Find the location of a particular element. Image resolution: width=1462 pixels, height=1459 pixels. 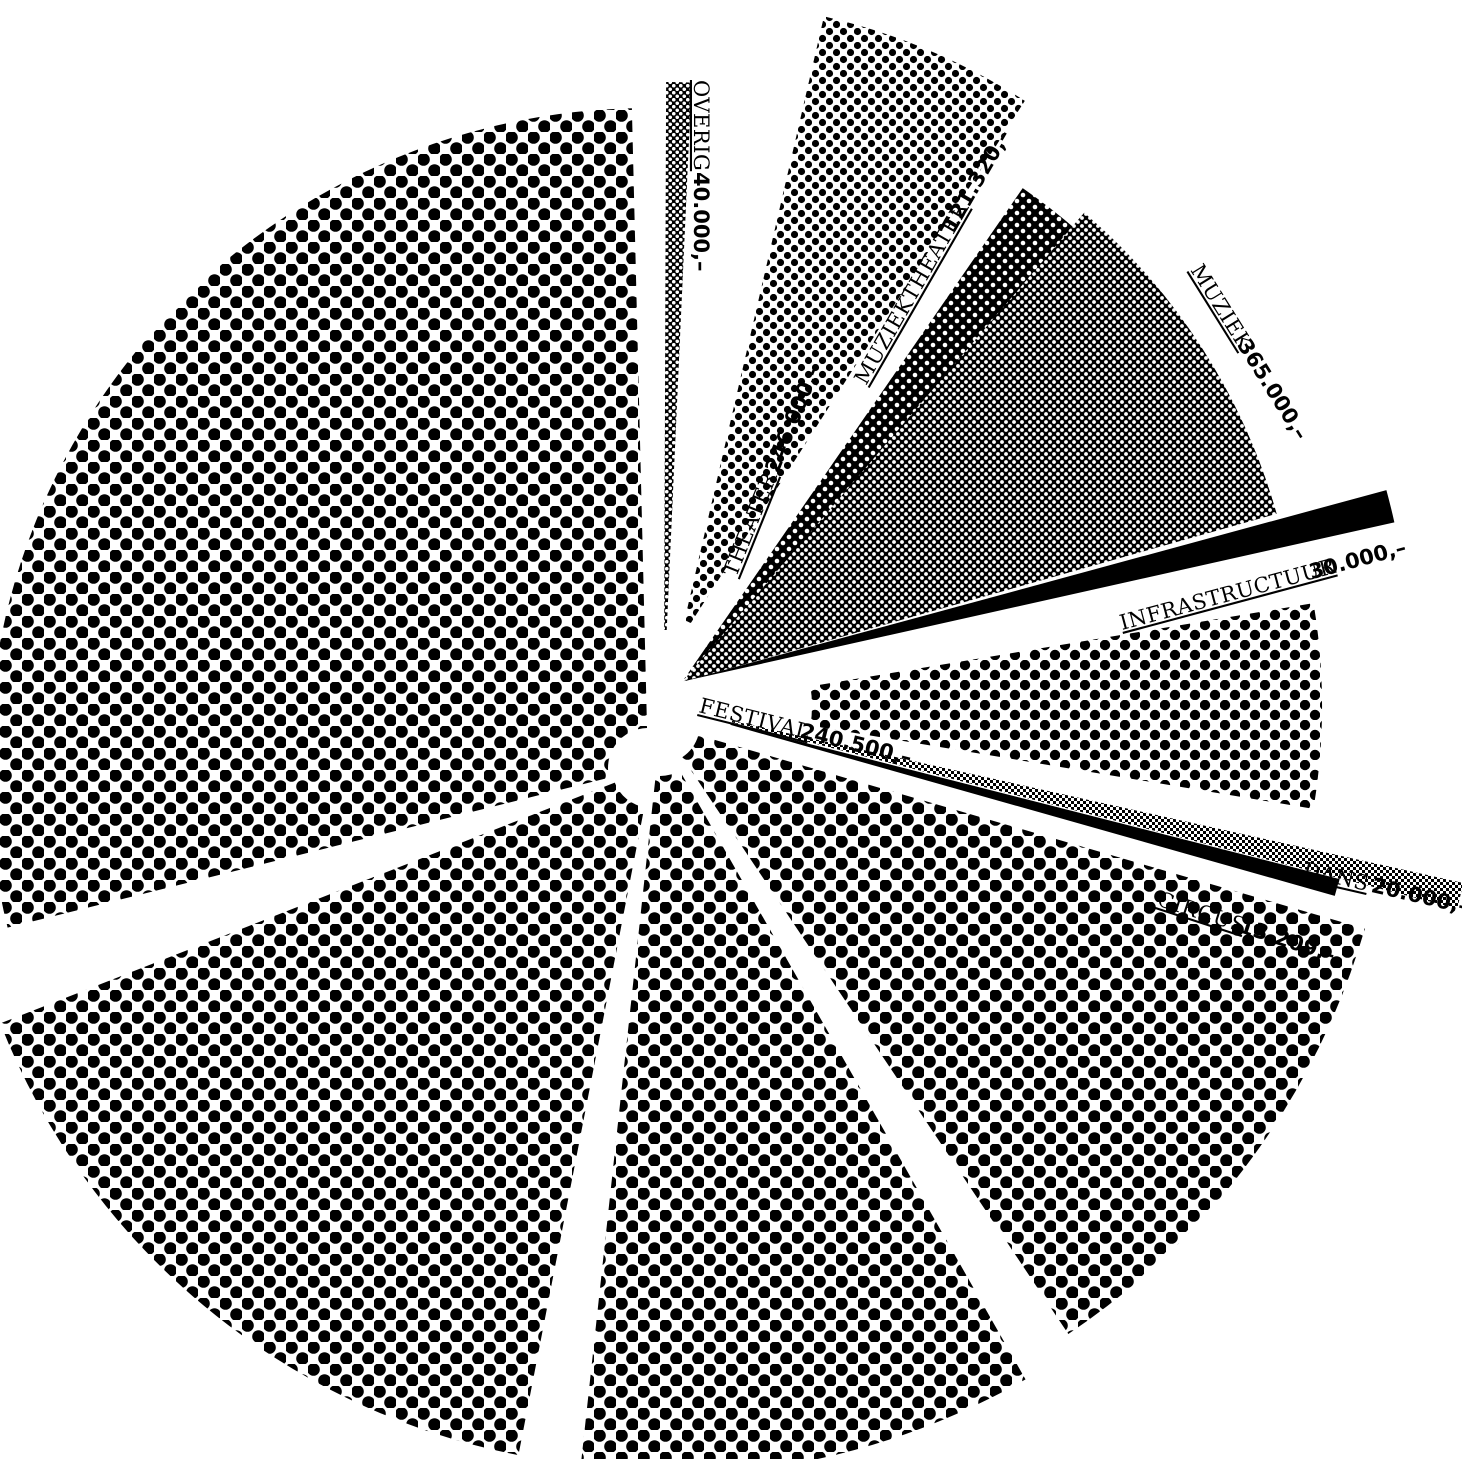

pie-slice-muziektheater is located at coordinates (881, 433).